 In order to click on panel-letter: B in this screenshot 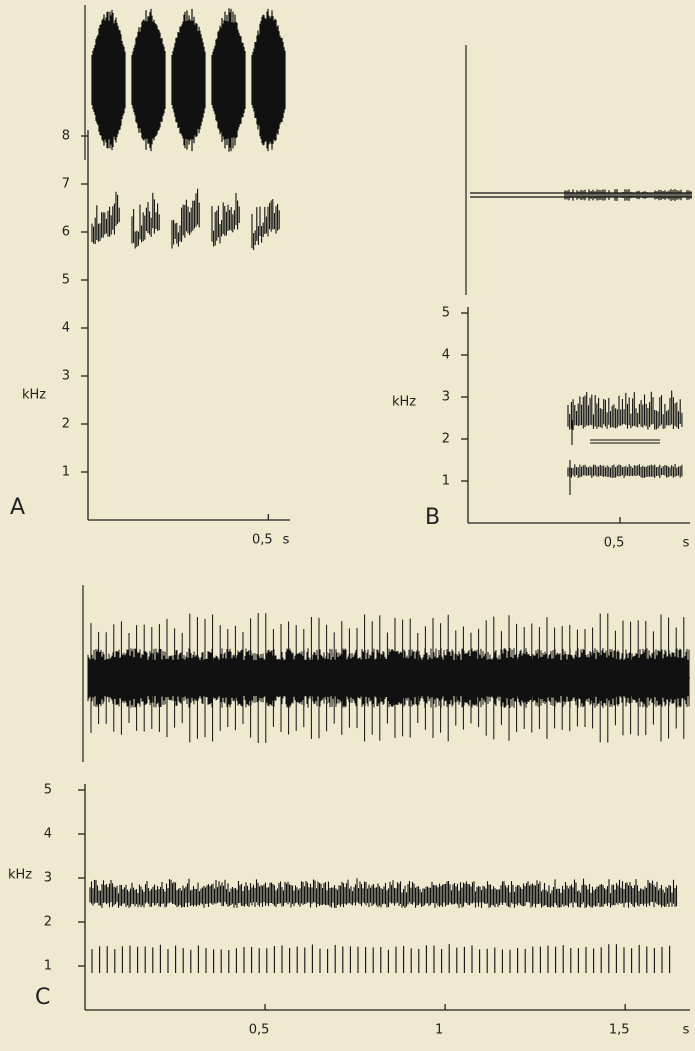, I will do `click(432, 517)`.